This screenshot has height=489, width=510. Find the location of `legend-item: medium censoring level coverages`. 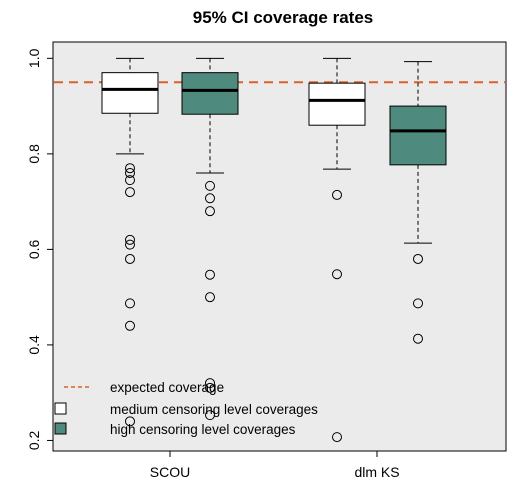

legend-item: medium censoring level coverages is located at coordinates (186, 409).